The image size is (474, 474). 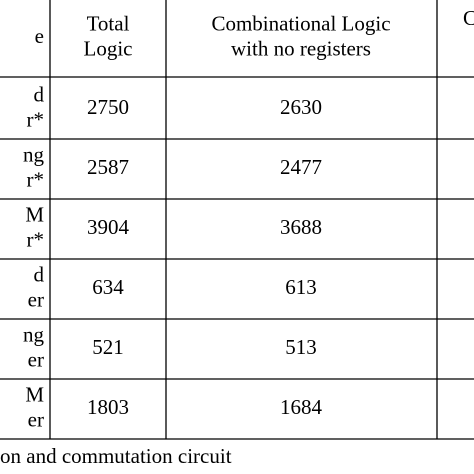 I want to click on header-cell: Combinational Logic, so click(x=300, y=23).